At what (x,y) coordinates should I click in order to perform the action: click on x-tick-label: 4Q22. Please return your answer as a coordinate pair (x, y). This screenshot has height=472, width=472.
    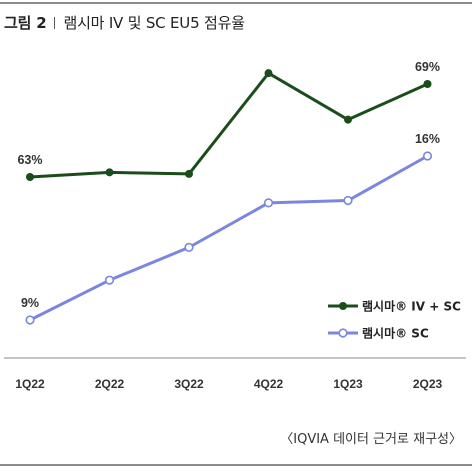
    Looking at the image, I should click on (269, 384).